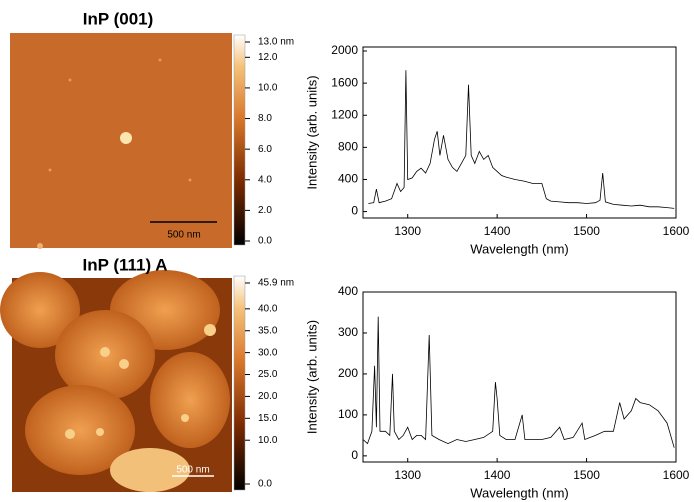 This screenshot has height=502, width=694. I want to click on colorbar-label: 8.0, so click(265, 118).